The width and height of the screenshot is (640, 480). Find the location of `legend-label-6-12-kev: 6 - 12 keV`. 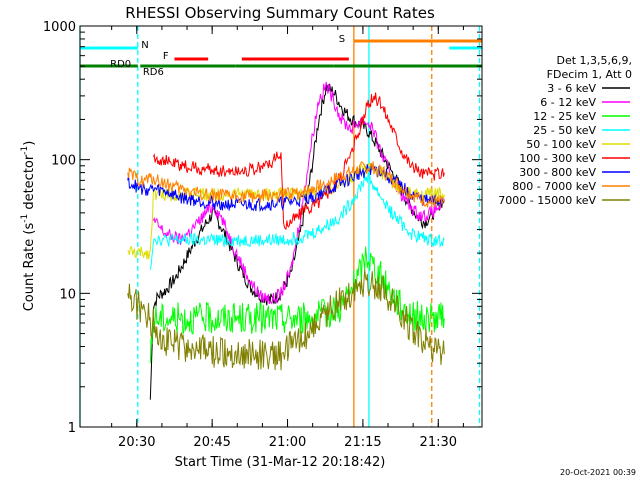

legend-label-6-12-kev: 6 - 12 keV is located at coordinates (568, 102).